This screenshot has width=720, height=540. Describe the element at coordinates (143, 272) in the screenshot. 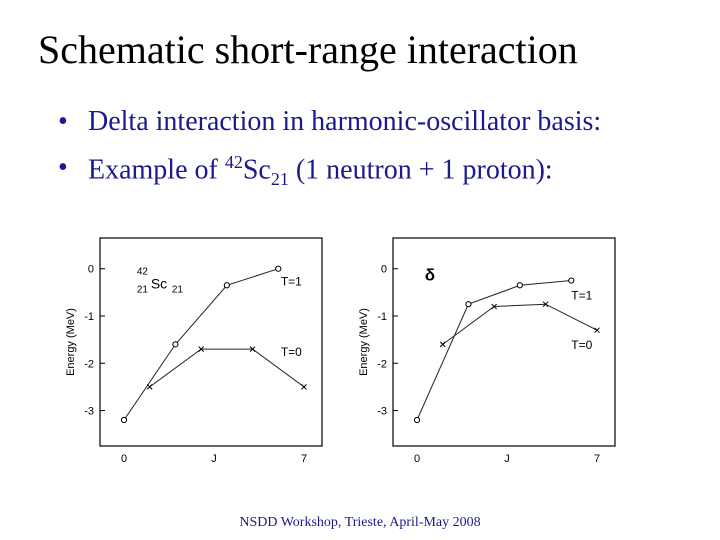

I see `annotation-mass-number: 42` at that location.